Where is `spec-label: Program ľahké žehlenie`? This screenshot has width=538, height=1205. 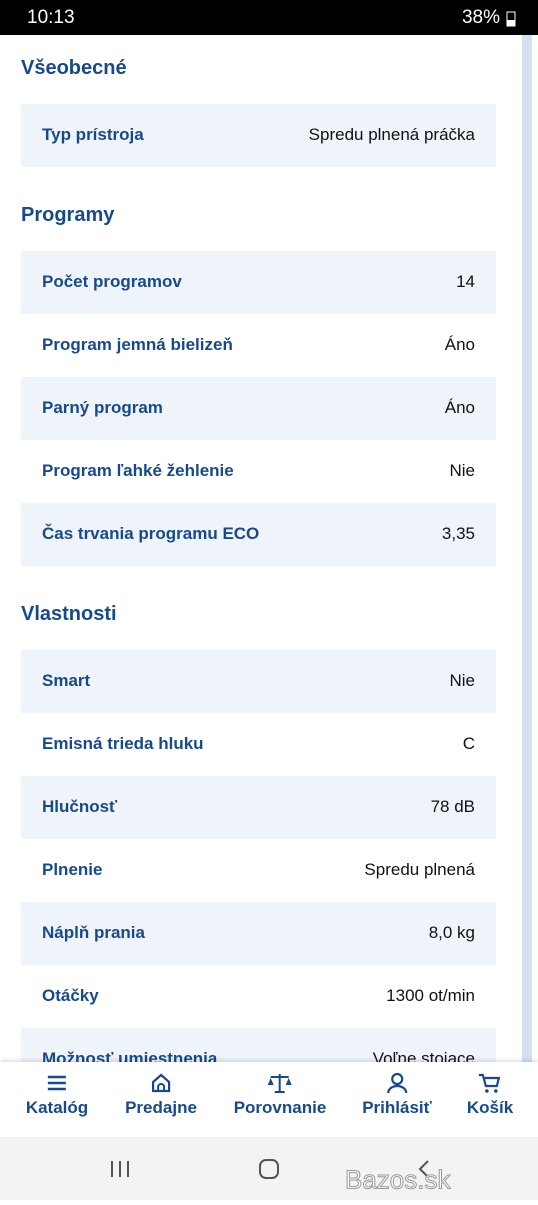 spec-label: Program ľahké žehlenie is located at coordinates (138, 470).